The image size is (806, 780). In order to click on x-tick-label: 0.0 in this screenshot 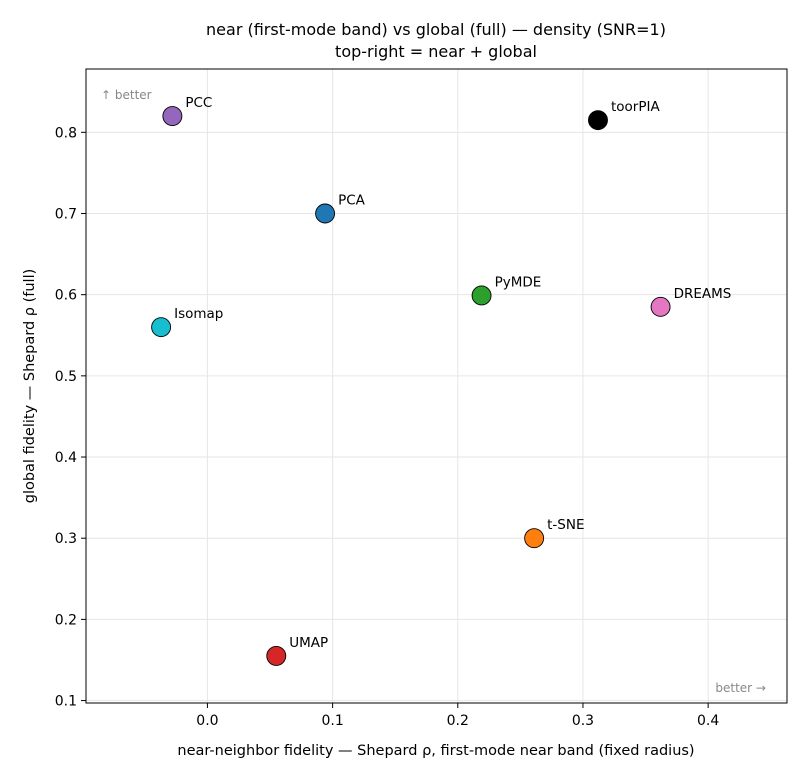, I will do `click(207, 721)`.